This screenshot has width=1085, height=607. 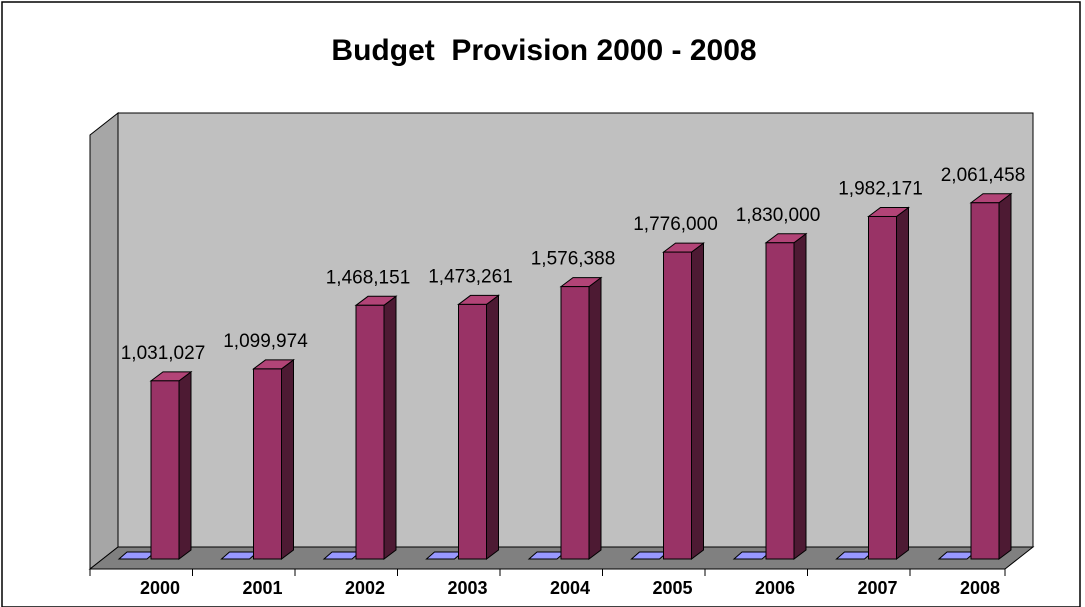 I want to click on x-tick-label: 2005, so click(x=672, y=588).